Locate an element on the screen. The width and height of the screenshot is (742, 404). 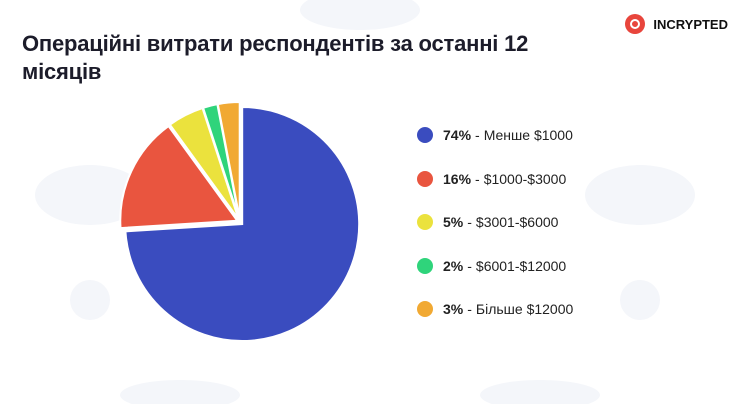
legend-label: $3001-$6000 is located at coordinates (517, 222).